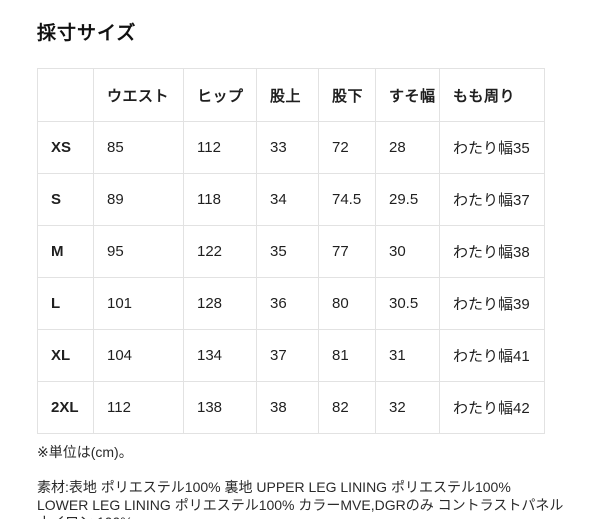 This screenshot has width=600, height=519. What do you see at coordinates (138, 147) in the screenshot?
I see `waist-value: 85` at bounding box center [138, 147].